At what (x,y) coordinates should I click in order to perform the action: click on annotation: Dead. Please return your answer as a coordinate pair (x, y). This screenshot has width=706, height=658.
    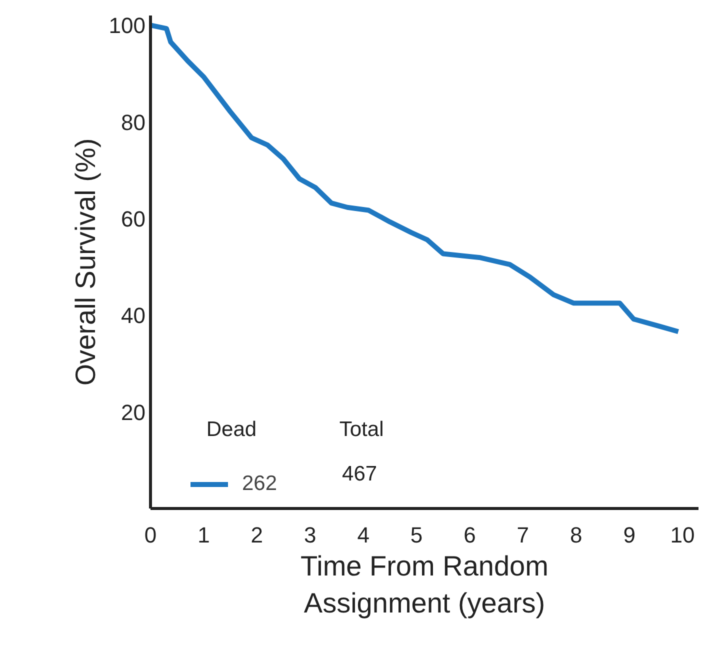
    Looking at the image, I should click on (231, 430).